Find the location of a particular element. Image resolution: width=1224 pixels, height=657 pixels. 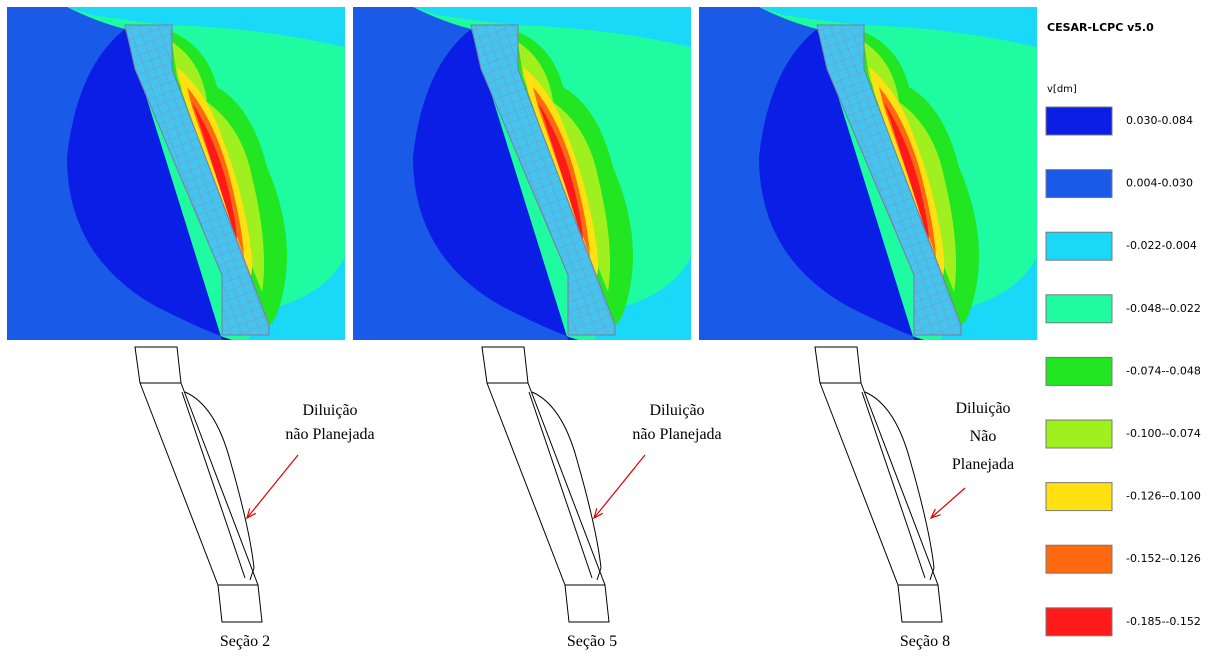

section-label: Seção 2 is located at coordinates (245, 641).